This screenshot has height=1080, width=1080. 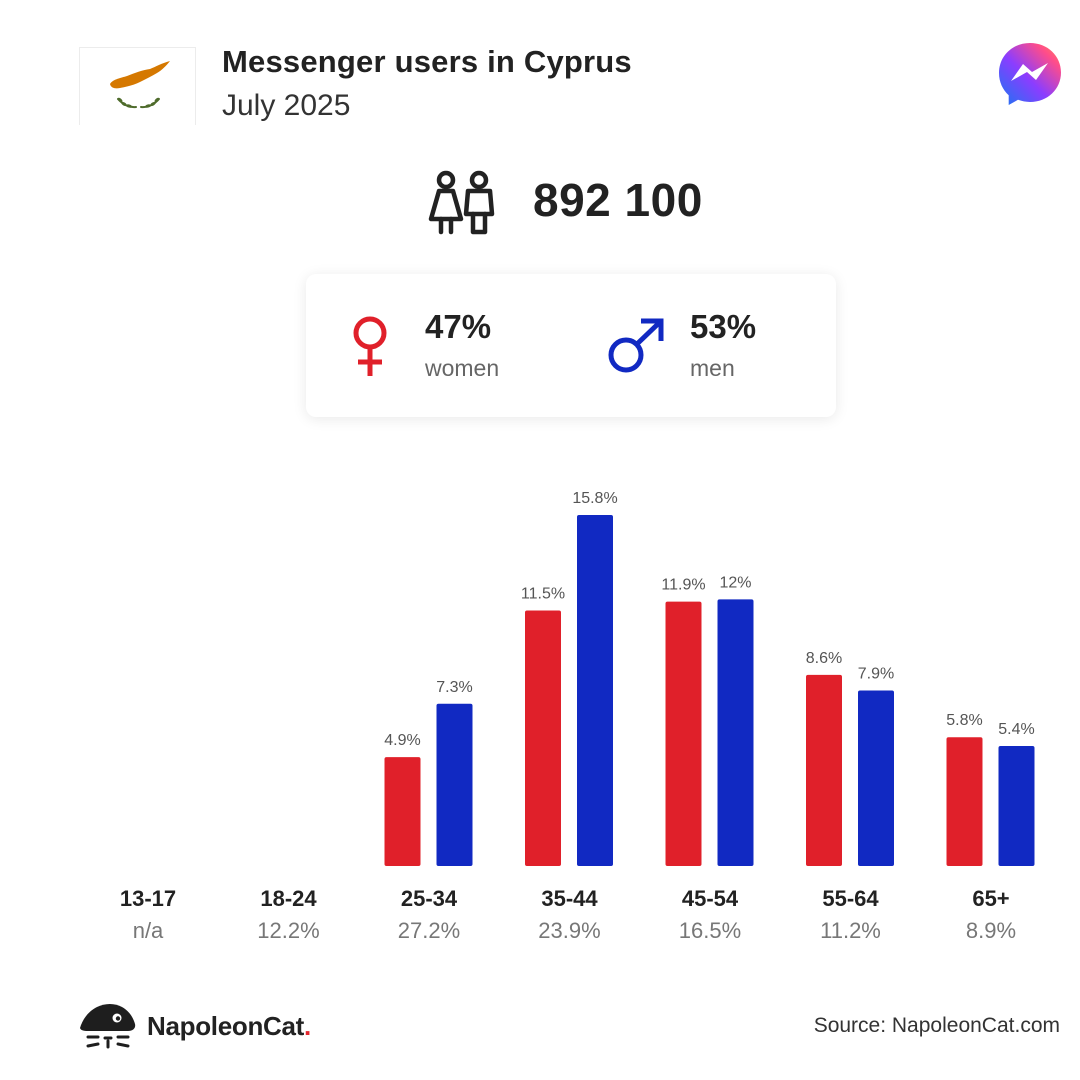 I want to click on category-label-45-54: 45-54, so click(x=710, y=898).